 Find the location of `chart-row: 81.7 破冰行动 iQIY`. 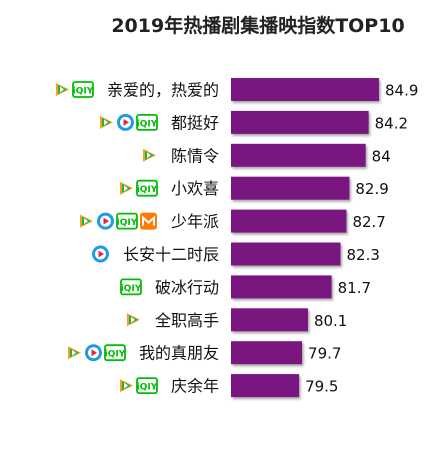

chart-row: 81.7 破冰行动 iQIY is located at coordinates (245, 287).